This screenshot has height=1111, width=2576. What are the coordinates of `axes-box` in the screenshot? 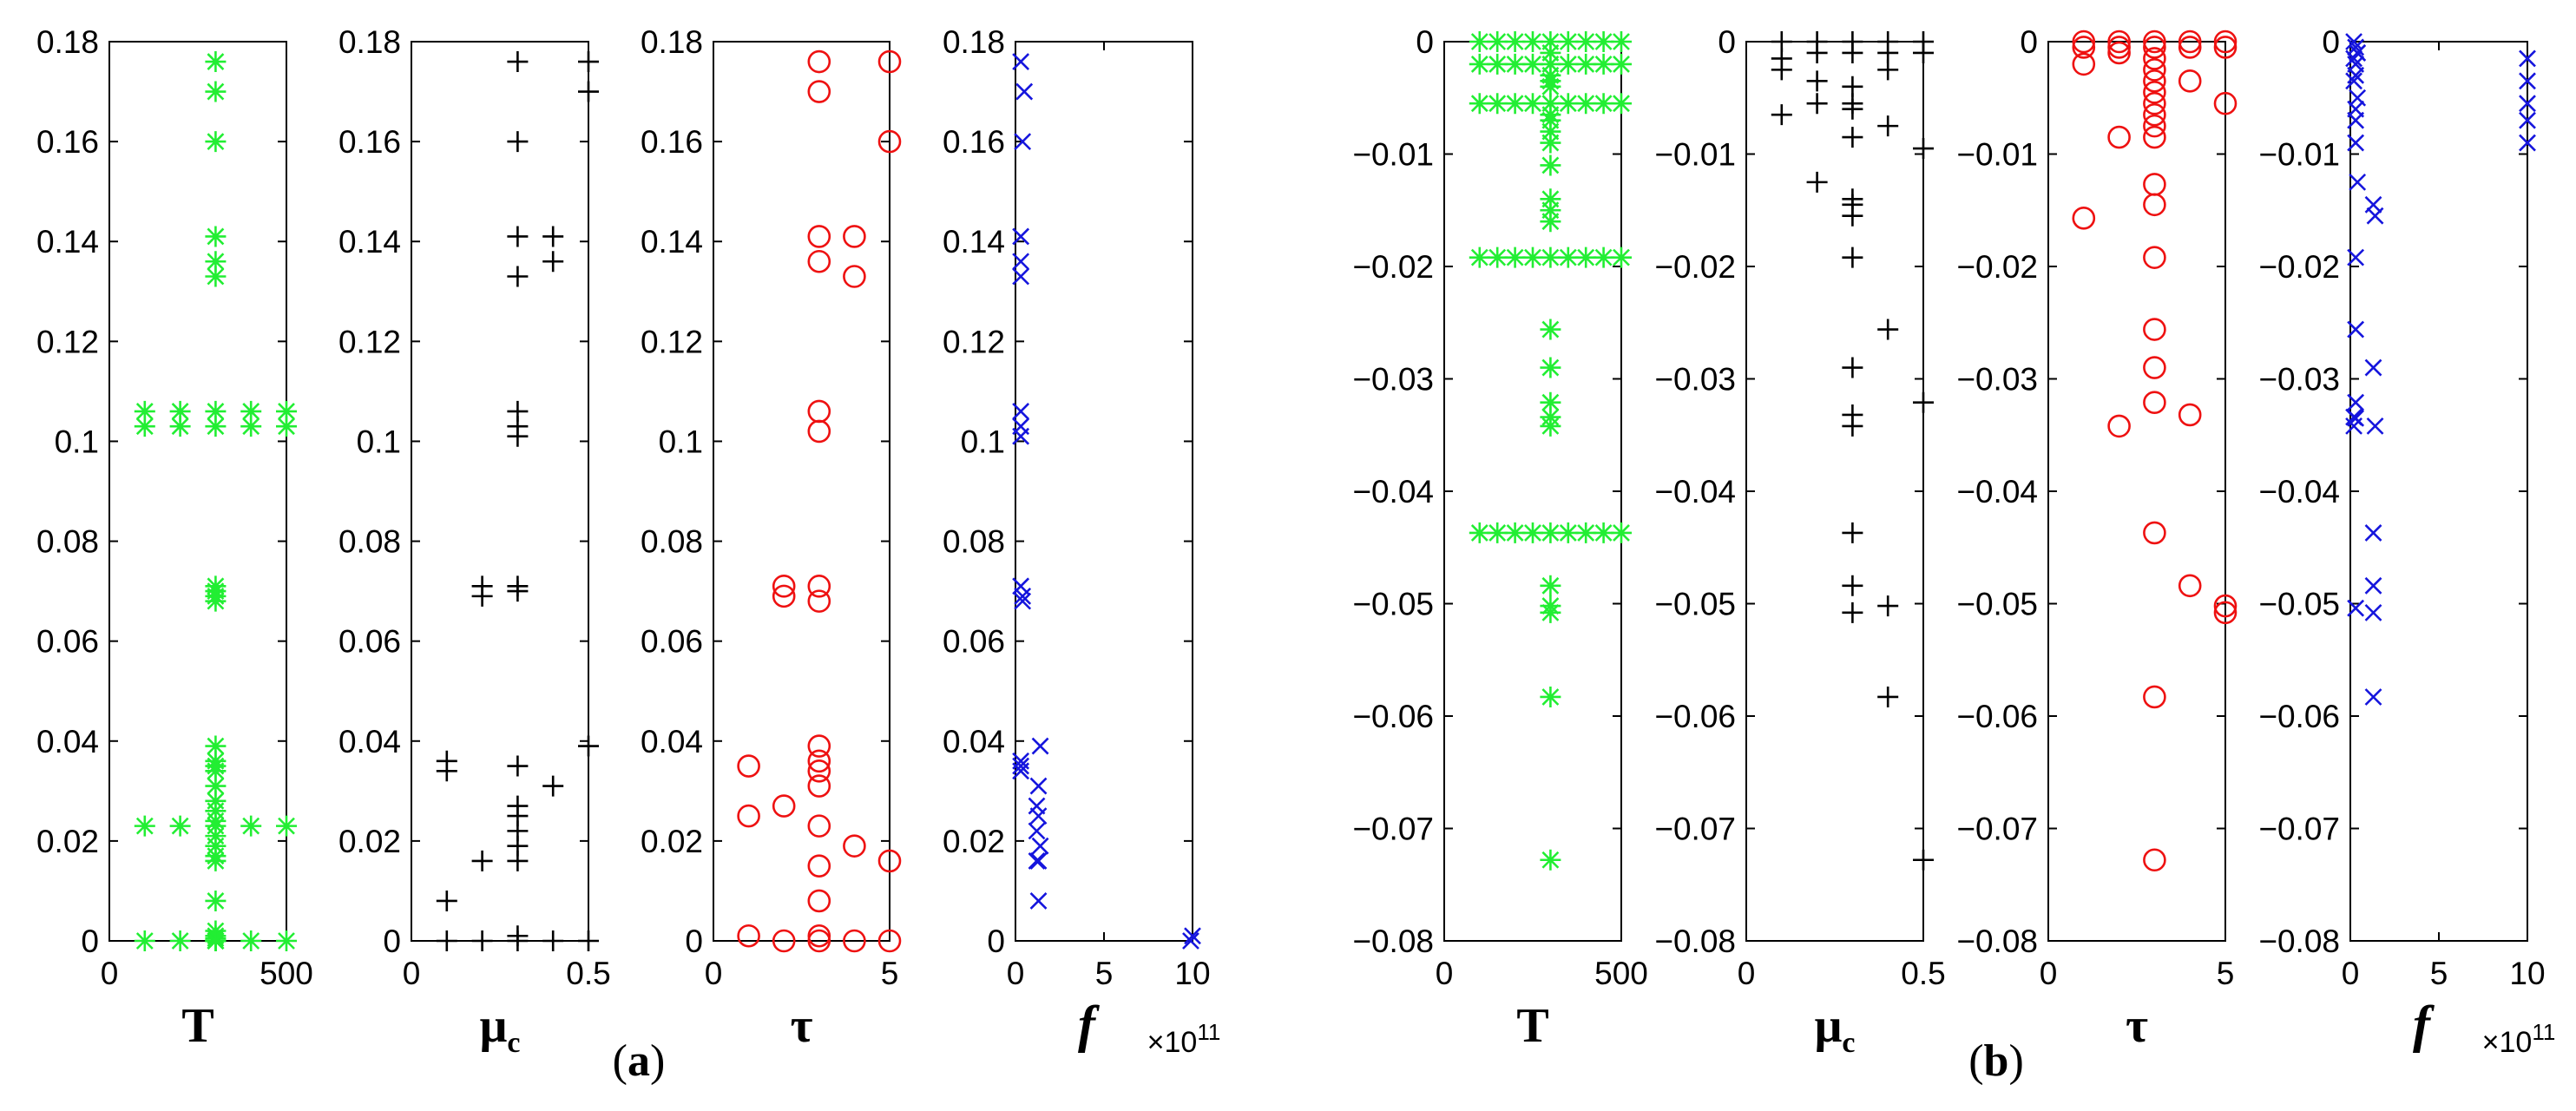 It's located at (1532, 492).